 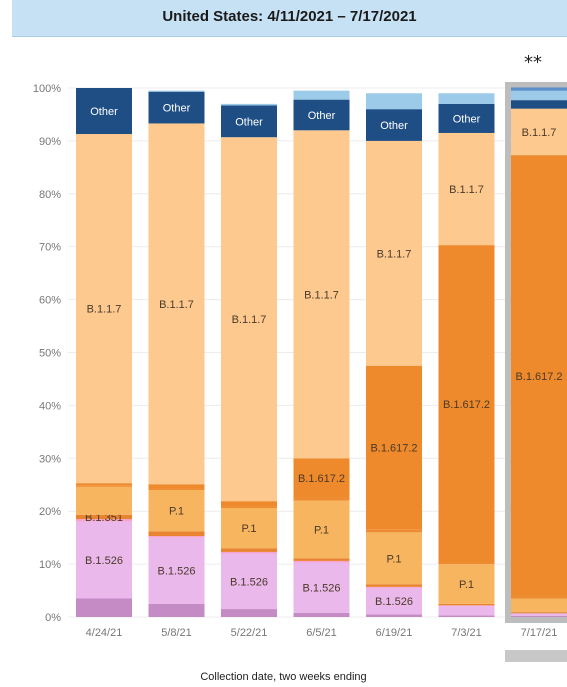 What do you see at coordinates (50, 565) in the screenshot?
I see `y-tick-label: 10%` at bounding box center [50, 565].